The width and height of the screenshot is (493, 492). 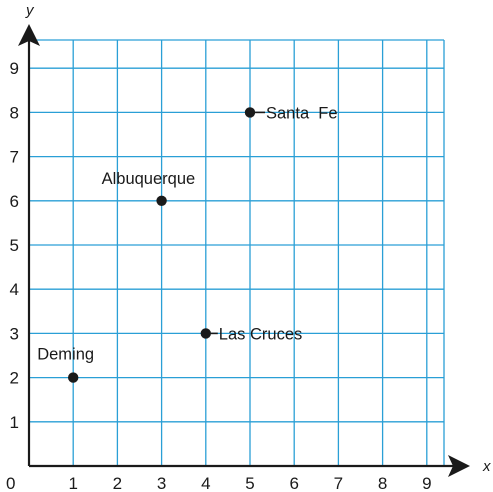 I want to click on x-tick-label: 7, so click(x=338, y=483).